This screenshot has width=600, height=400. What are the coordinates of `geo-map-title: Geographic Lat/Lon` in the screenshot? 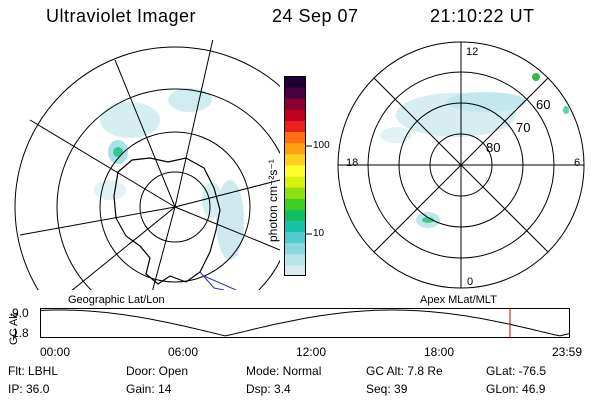 It's located at (116, 300).